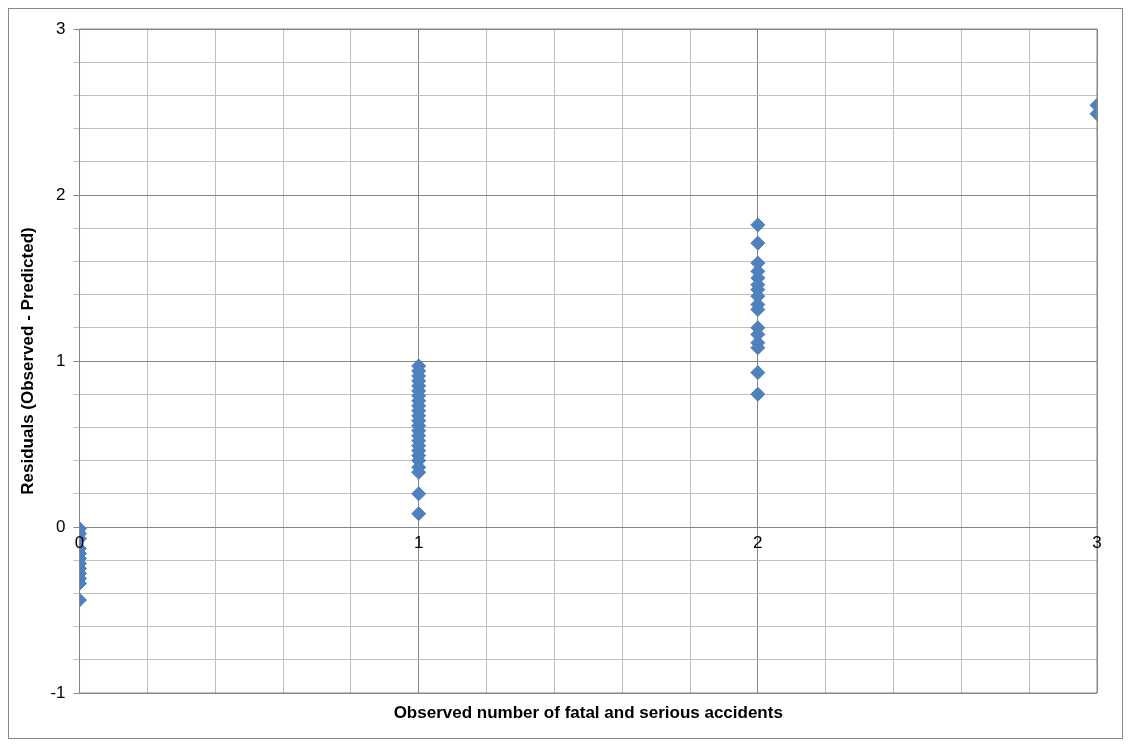  I want to click on y-axis-title: Residuals (Observed - Predicted), so click(27, 361).